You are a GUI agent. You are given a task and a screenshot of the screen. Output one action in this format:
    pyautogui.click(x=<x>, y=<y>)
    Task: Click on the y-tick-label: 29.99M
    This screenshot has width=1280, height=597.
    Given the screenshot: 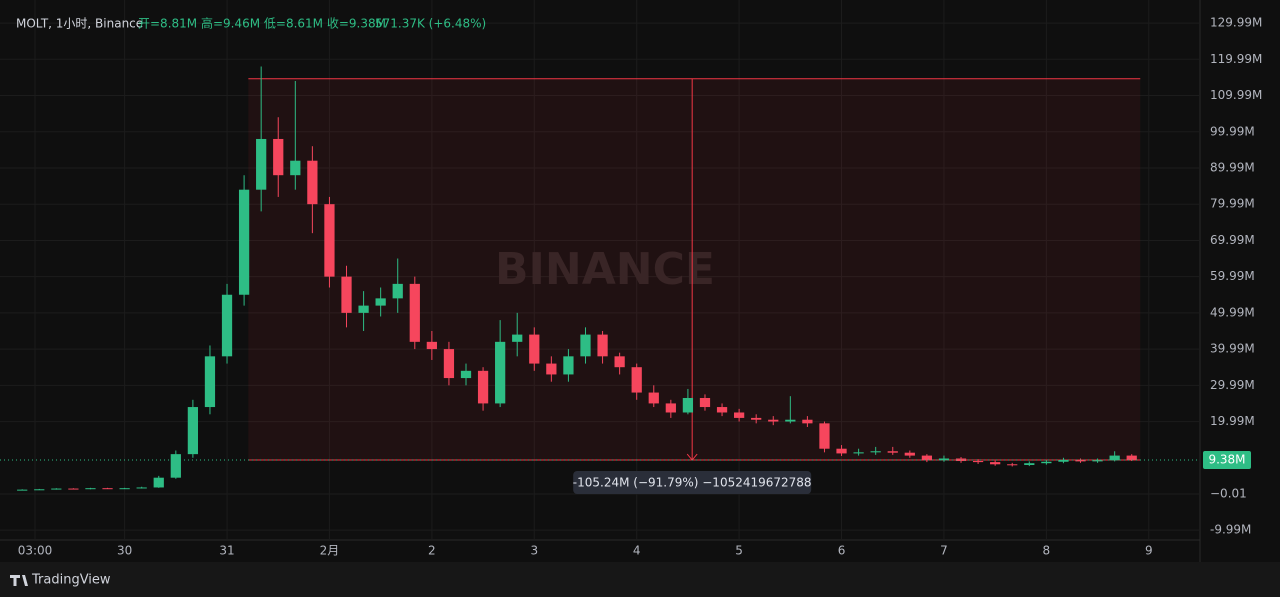 What is the action you would take?
    pyautogui.click(x=1232, y=385)
    